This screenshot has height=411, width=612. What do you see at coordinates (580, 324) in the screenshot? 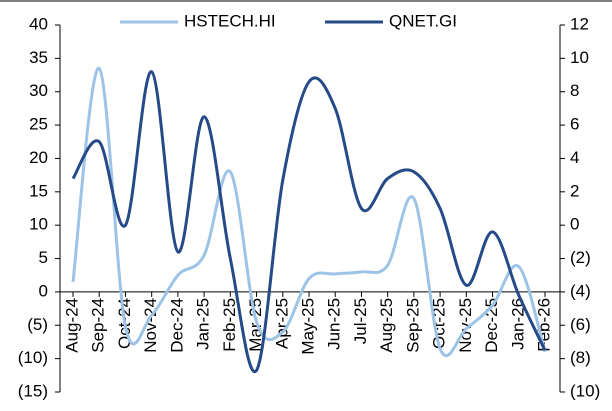
I see `y2-tick-label: (6)` at bounding box center [580, 324].